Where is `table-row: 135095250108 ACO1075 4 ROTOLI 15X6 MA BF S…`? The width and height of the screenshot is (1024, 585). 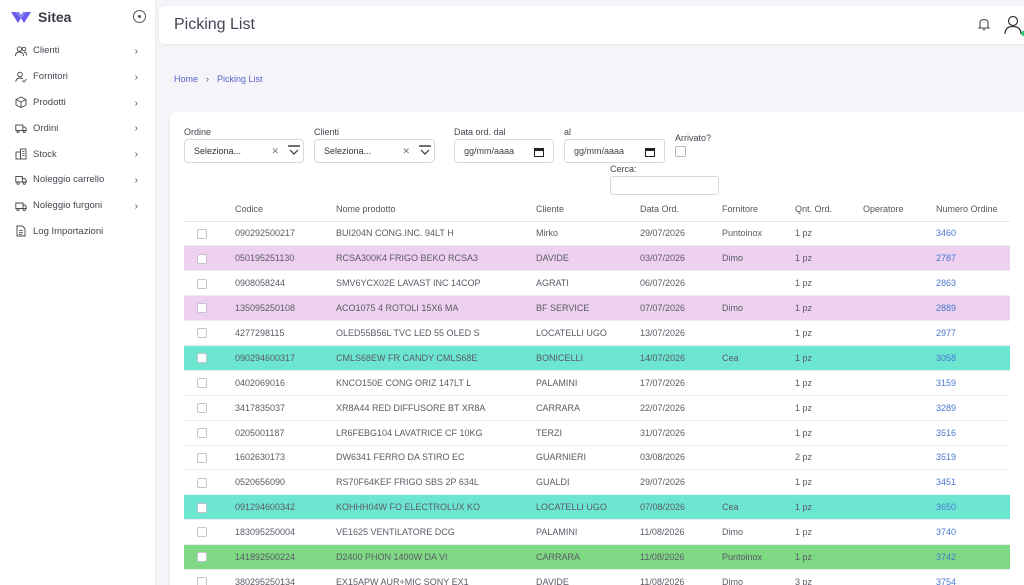 table-row: 135095250108 ACO1075 4 ROTOLI 15X6 MA BF S… is located at coordinates (597, 308).